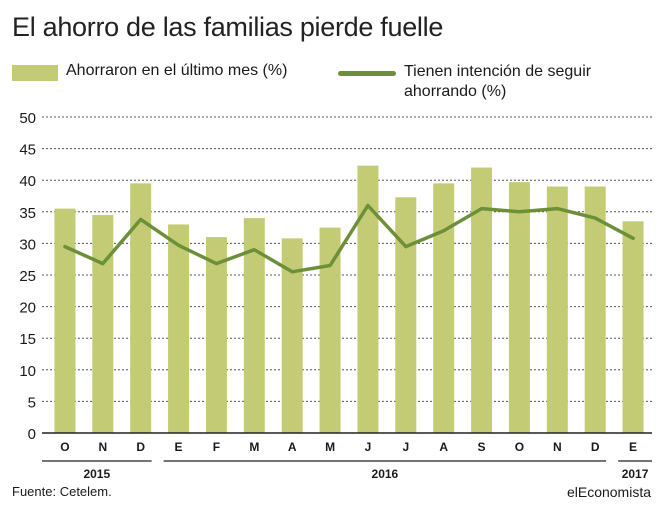 Image resolution: width=665 pixels, height=510 pixels. I want to click on y-tick-label: 25, so click(27, 276).